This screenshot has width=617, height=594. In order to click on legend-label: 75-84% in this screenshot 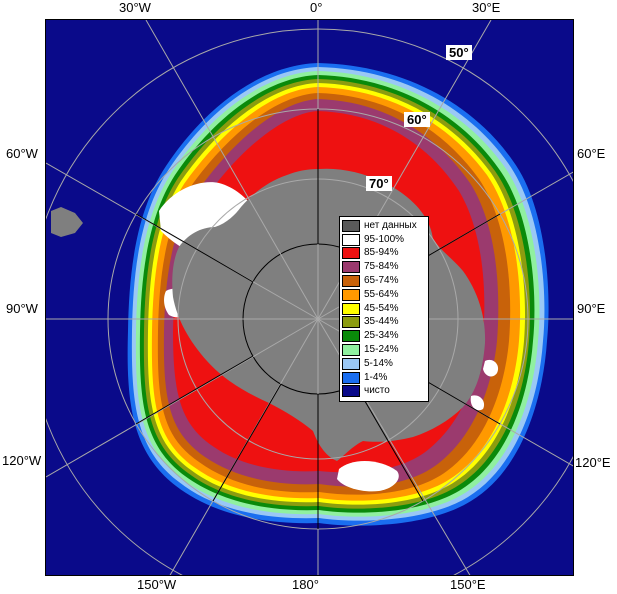, I will do `click(381, 267)`.